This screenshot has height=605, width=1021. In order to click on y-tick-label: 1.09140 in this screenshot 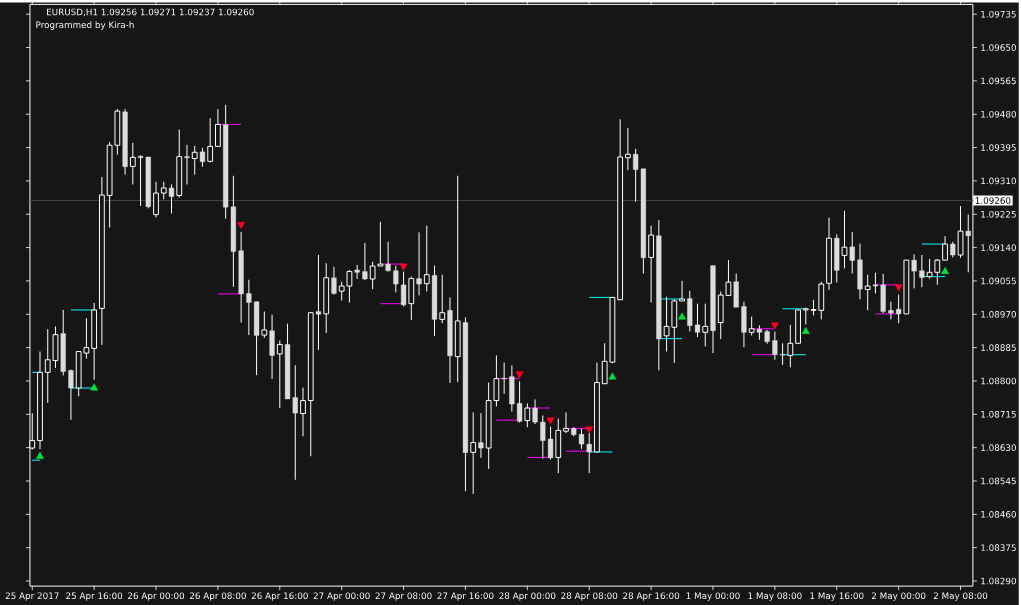, I will do `click(998, 247)`.